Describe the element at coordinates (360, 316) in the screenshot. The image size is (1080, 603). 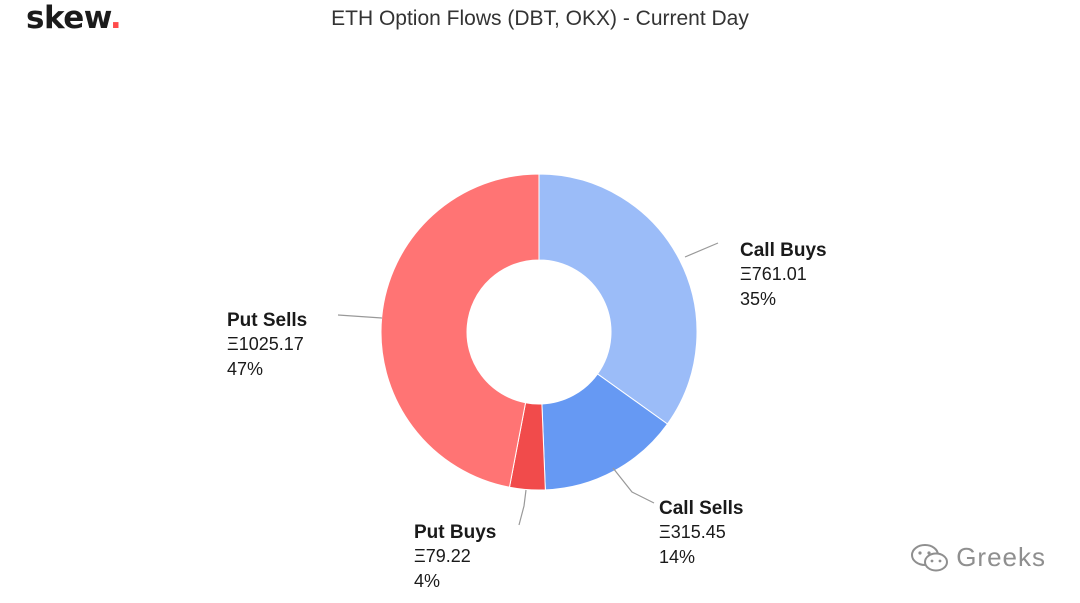
I see `connector-put-sells` at that location.